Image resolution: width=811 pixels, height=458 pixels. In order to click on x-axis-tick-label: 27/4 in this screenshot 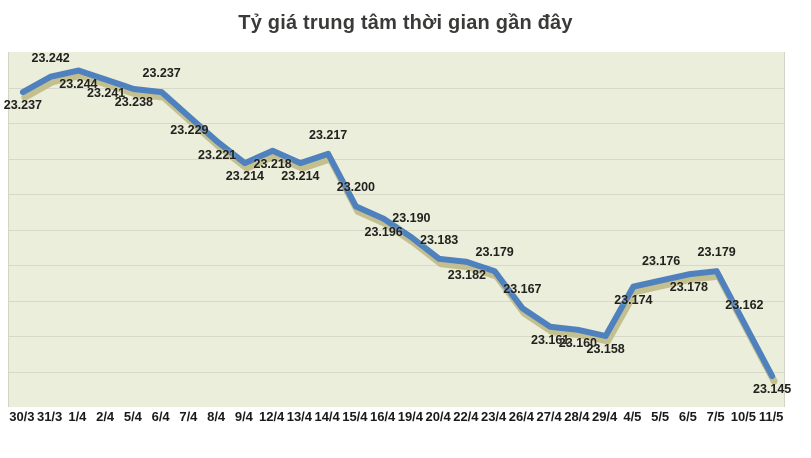, I will do `click(549, 416)`.